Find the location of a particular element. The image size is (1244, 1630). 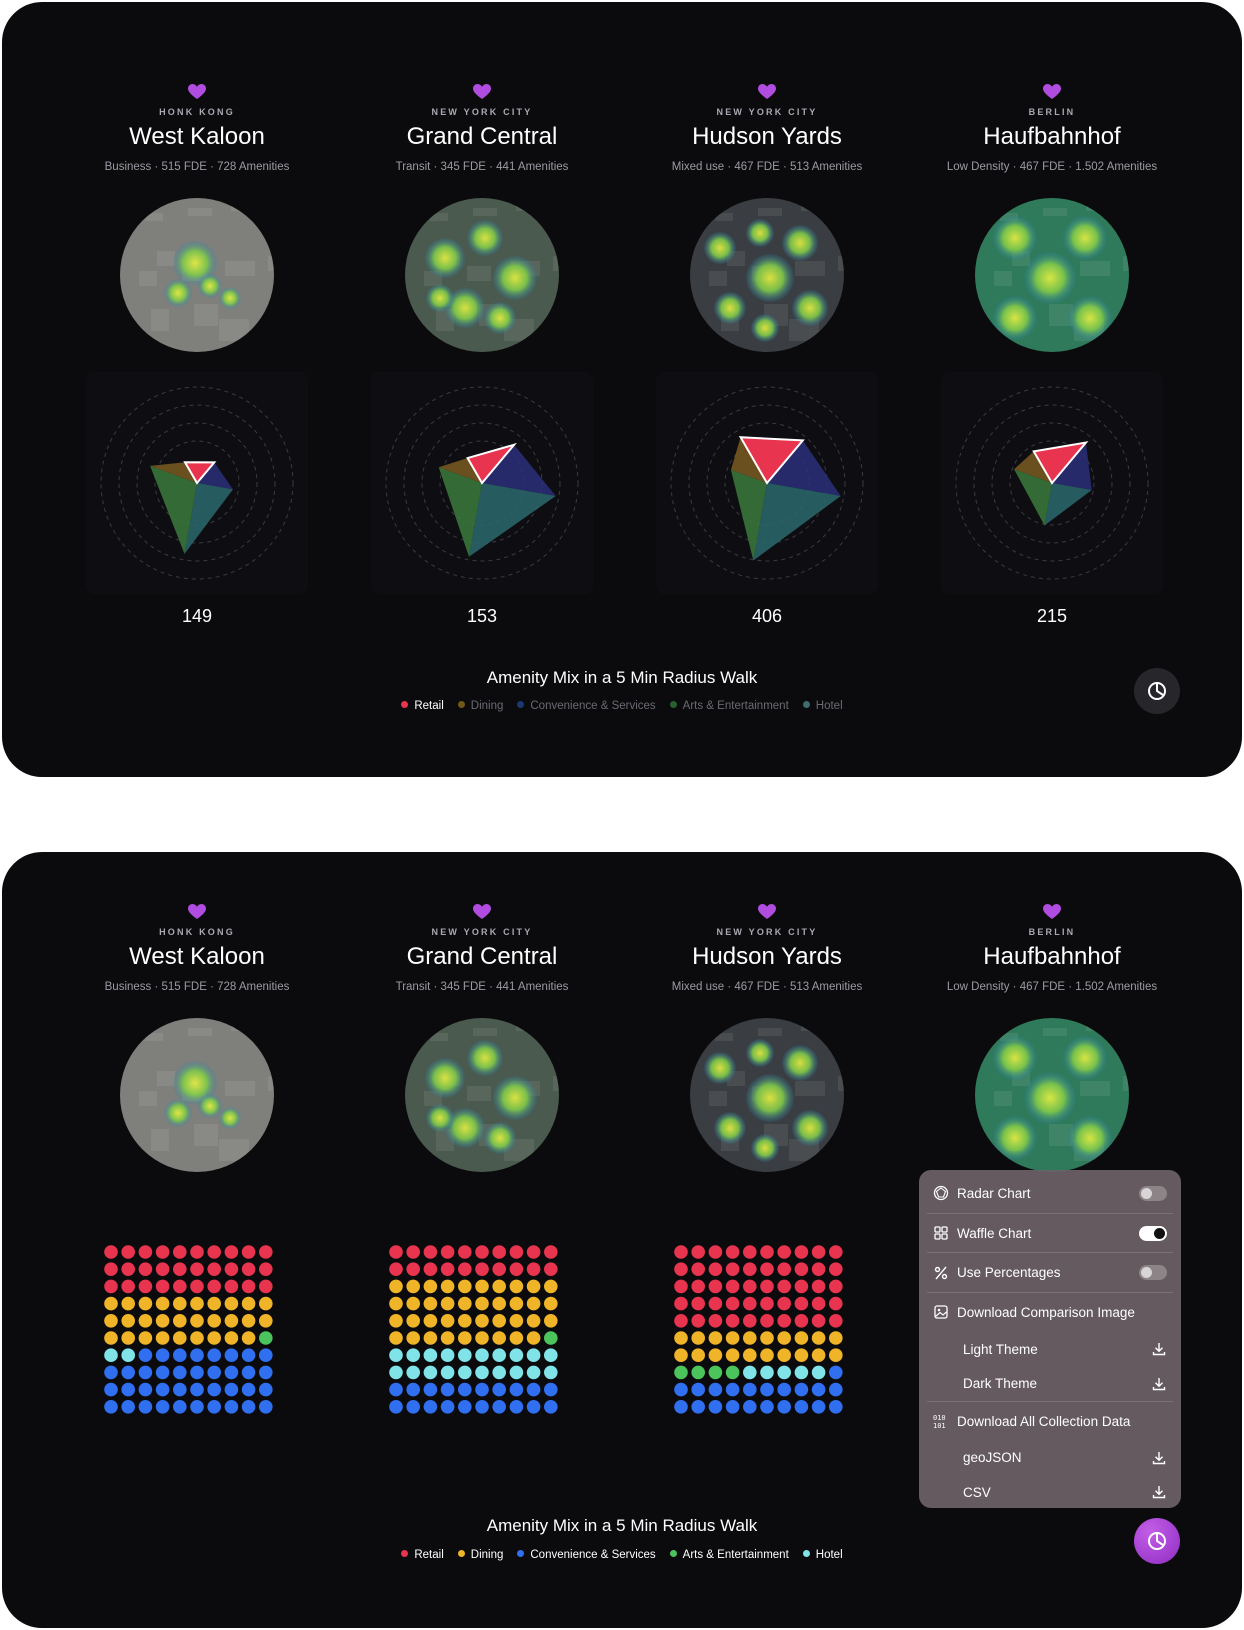

waffle-chart-switch is located at coordinates (1153, 1233).